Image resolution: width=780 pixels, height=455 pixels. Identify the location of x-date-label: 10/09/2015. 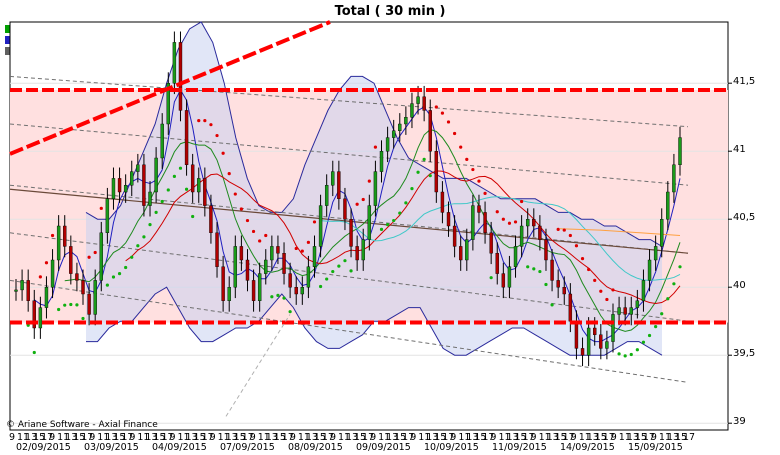
(451, 447).